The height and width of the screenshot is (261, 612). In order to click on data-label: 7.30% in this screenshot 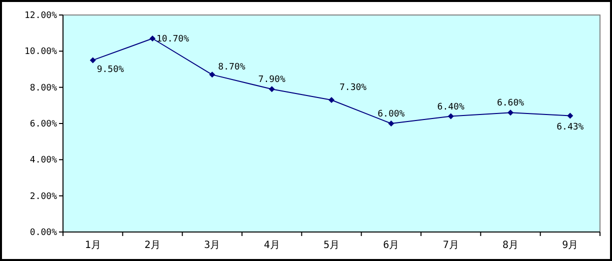, I will do `click(354, 87)`.